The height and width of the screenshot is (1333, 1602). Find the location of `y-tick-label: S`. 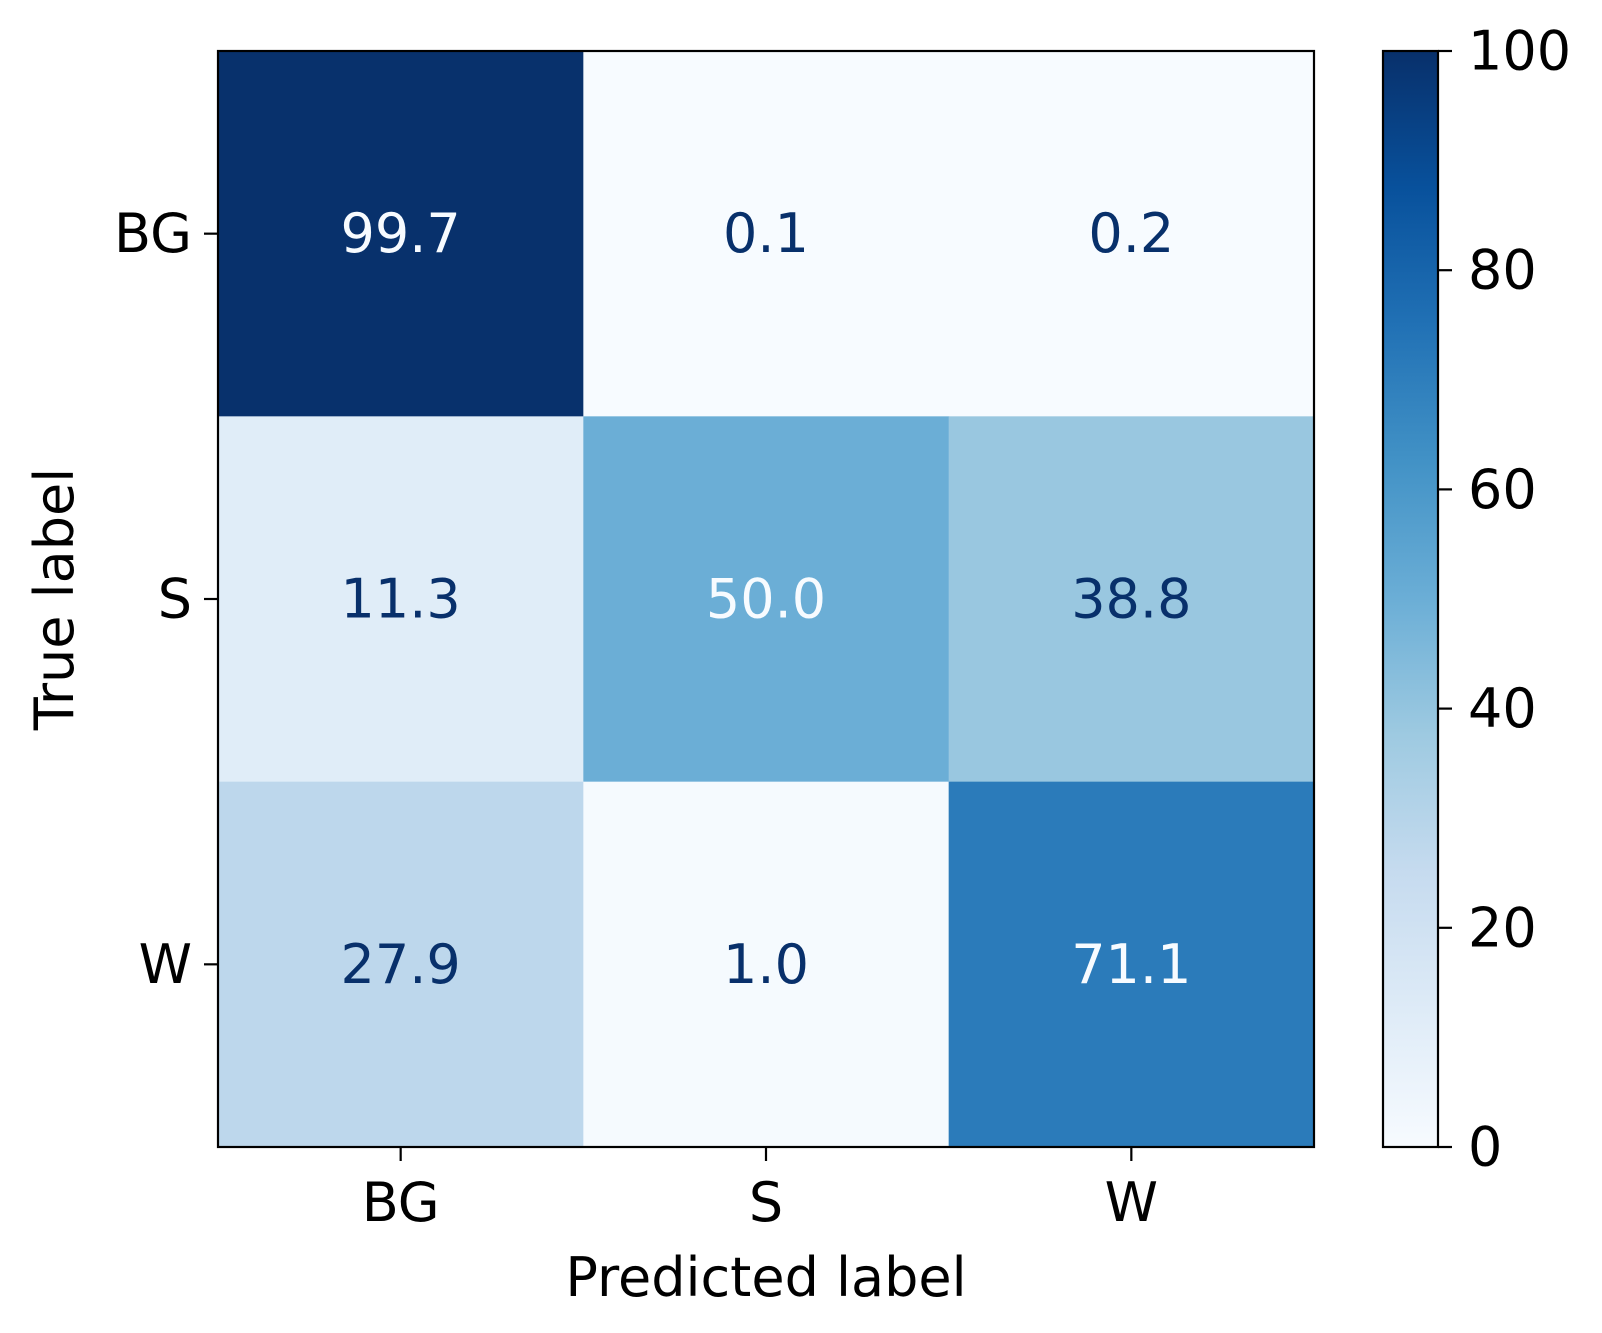

y-tick-label: S is located at coordinates (175, 599).